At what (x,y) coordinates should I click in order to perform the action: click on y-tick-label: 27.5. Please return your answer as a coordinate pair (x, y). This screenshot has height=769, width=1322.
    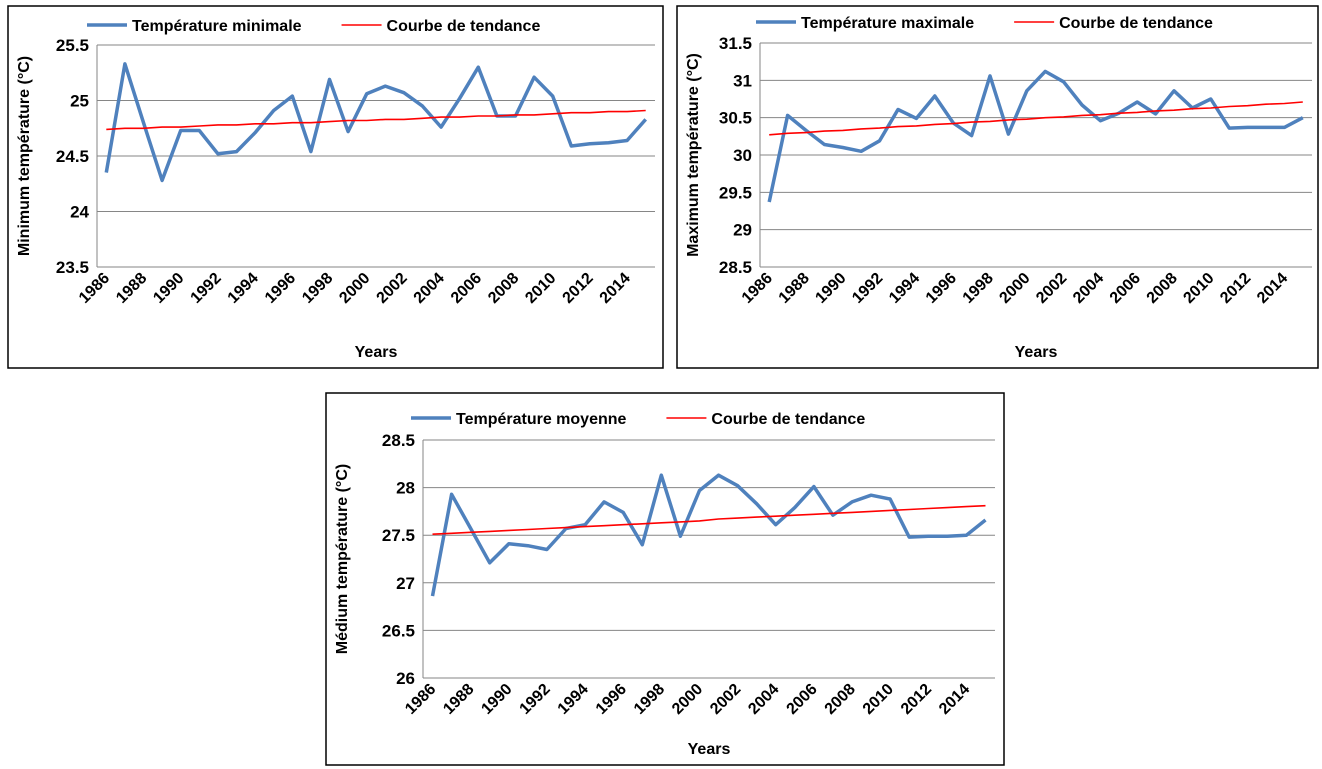
    Looking at the image, I should click on (398, 535).